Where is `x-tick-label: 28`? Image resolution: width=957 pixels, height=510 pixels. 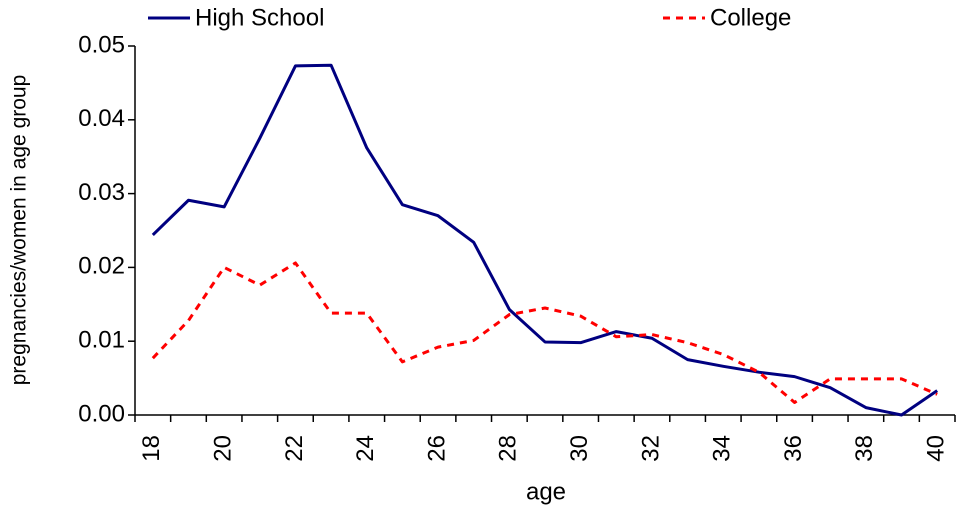
x-tick-label: 28 is located at coordinates (508, 448).